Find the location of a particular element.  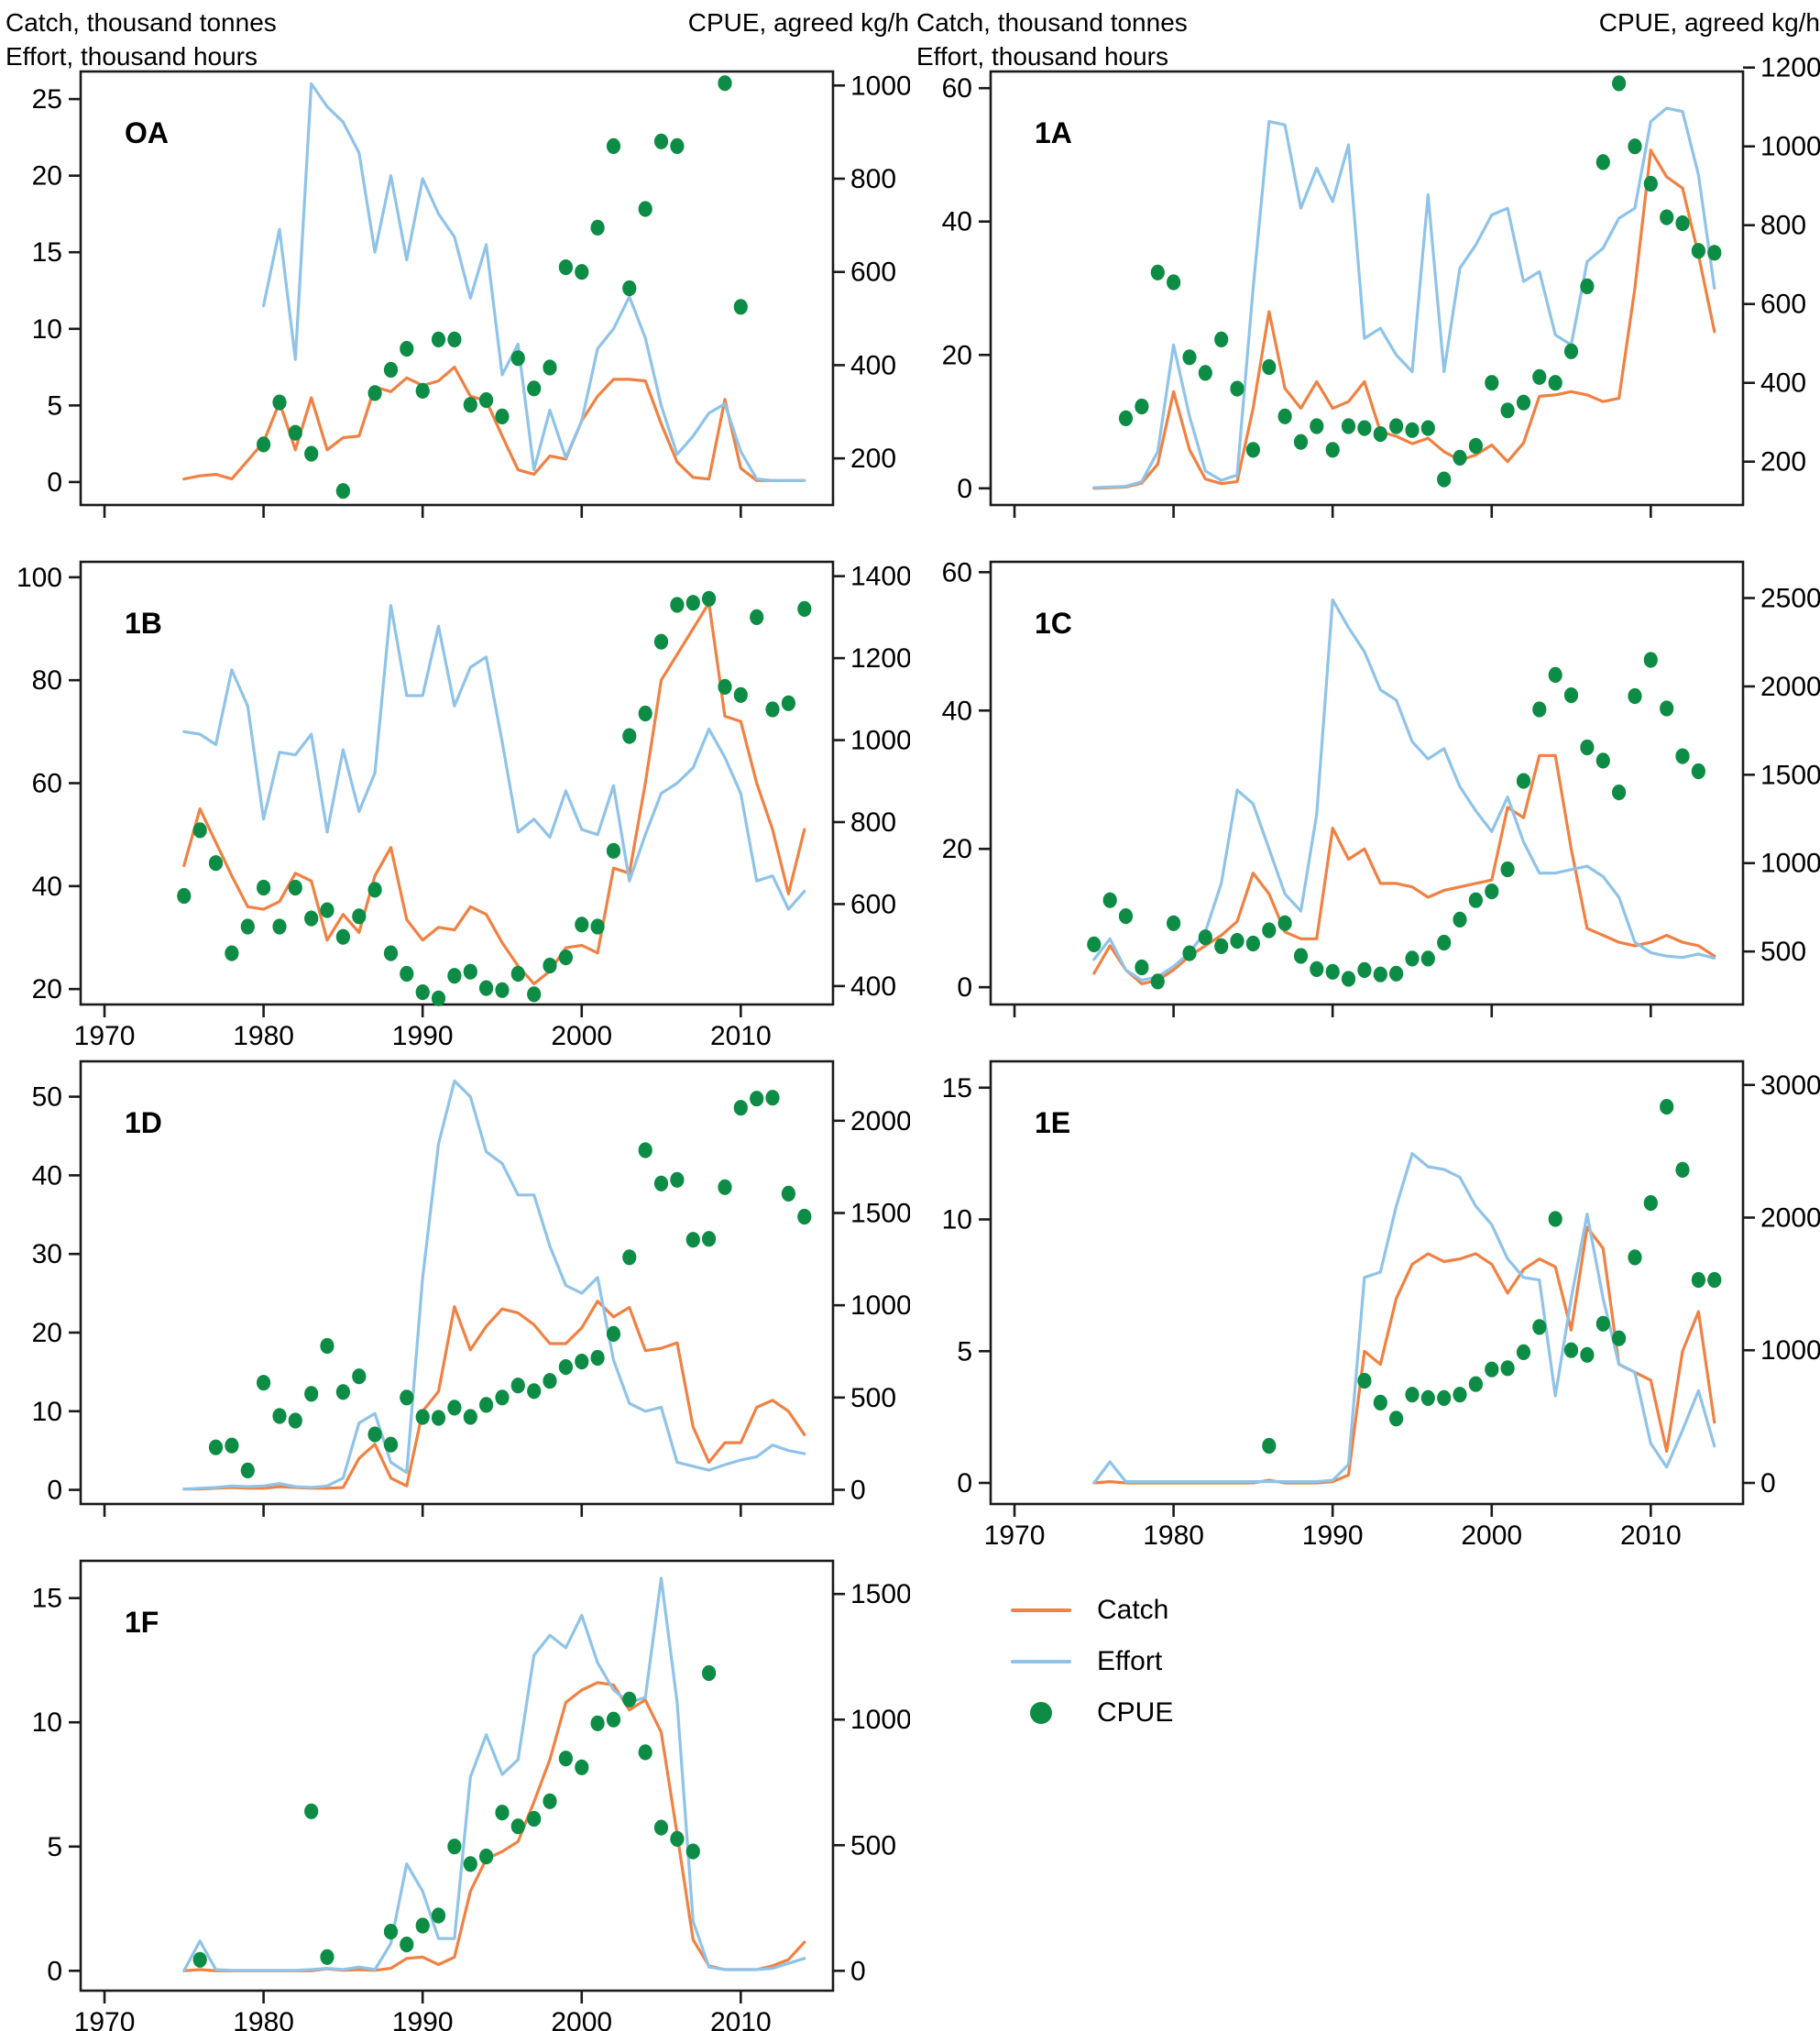

right-axis-tick-label: 1500 is located at coordinates (880, 1213).